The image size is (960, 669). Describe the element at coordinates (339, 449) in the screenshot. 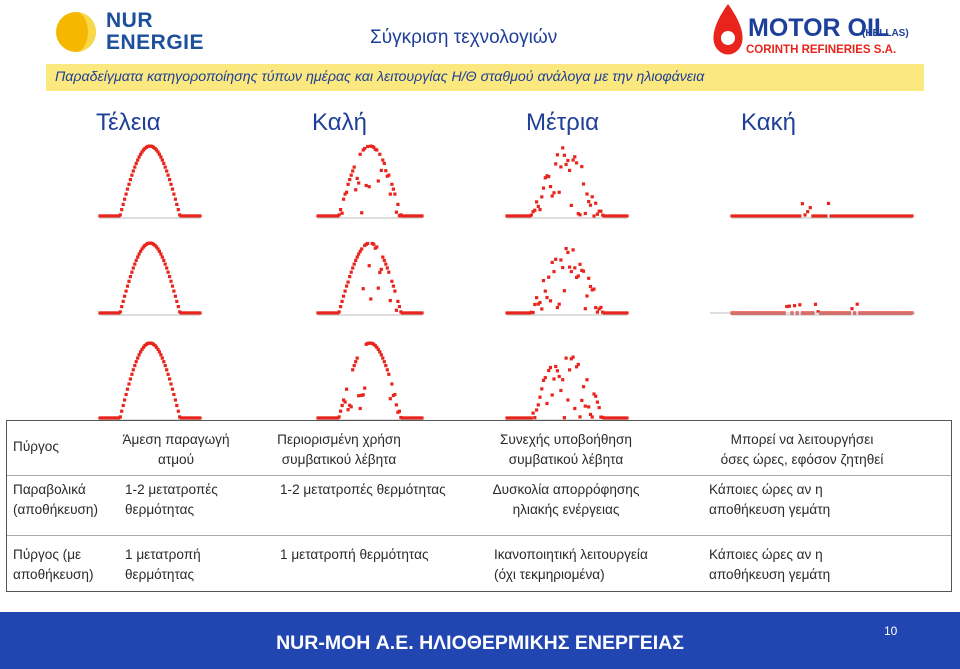

I see `row1-good: Περιορισμένη χρήση συμβατικού λέβητα` at that location.